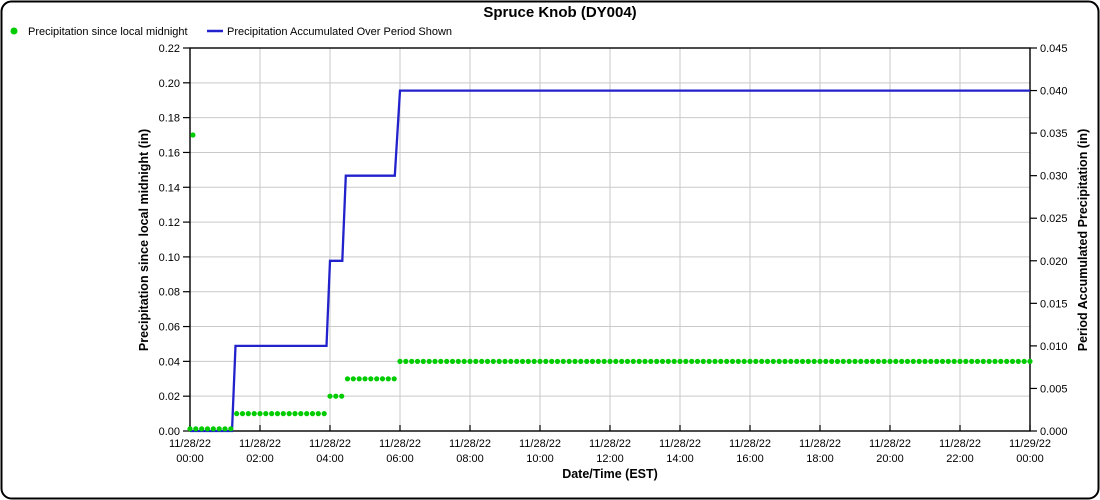 Image resolution: width=1100 pixels, height=500 pixels. Describe the element at coordinates (144, 240) in the screenshot. I see `y-axis-left-title: Precipitation since local midnight (in)` at that location.